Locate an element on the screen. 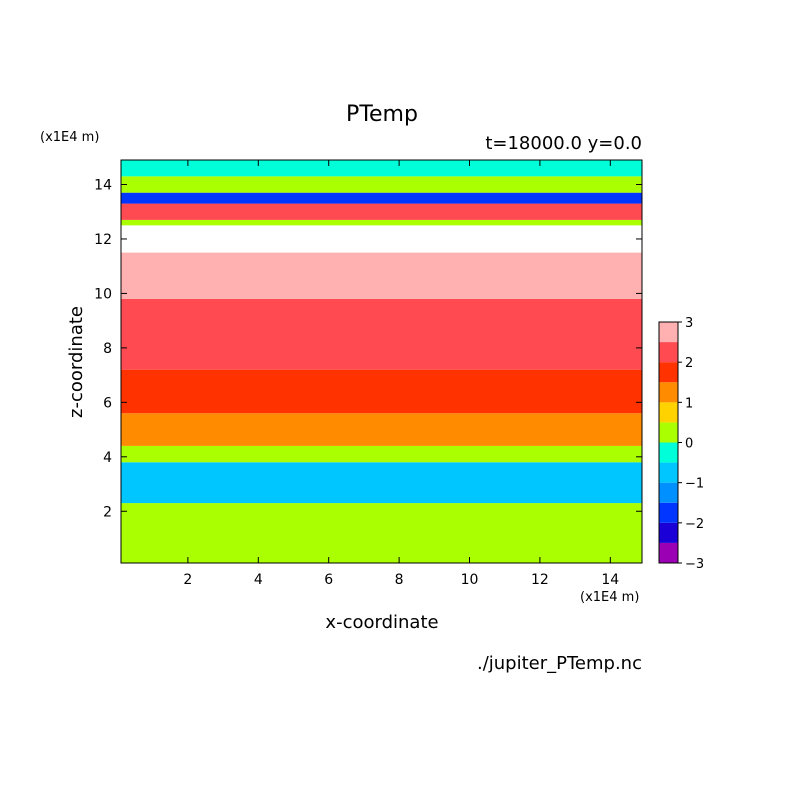 This screenshot has height=804, width=804. colorbar-tick-label: 3 is located at coordinates (689, 323).